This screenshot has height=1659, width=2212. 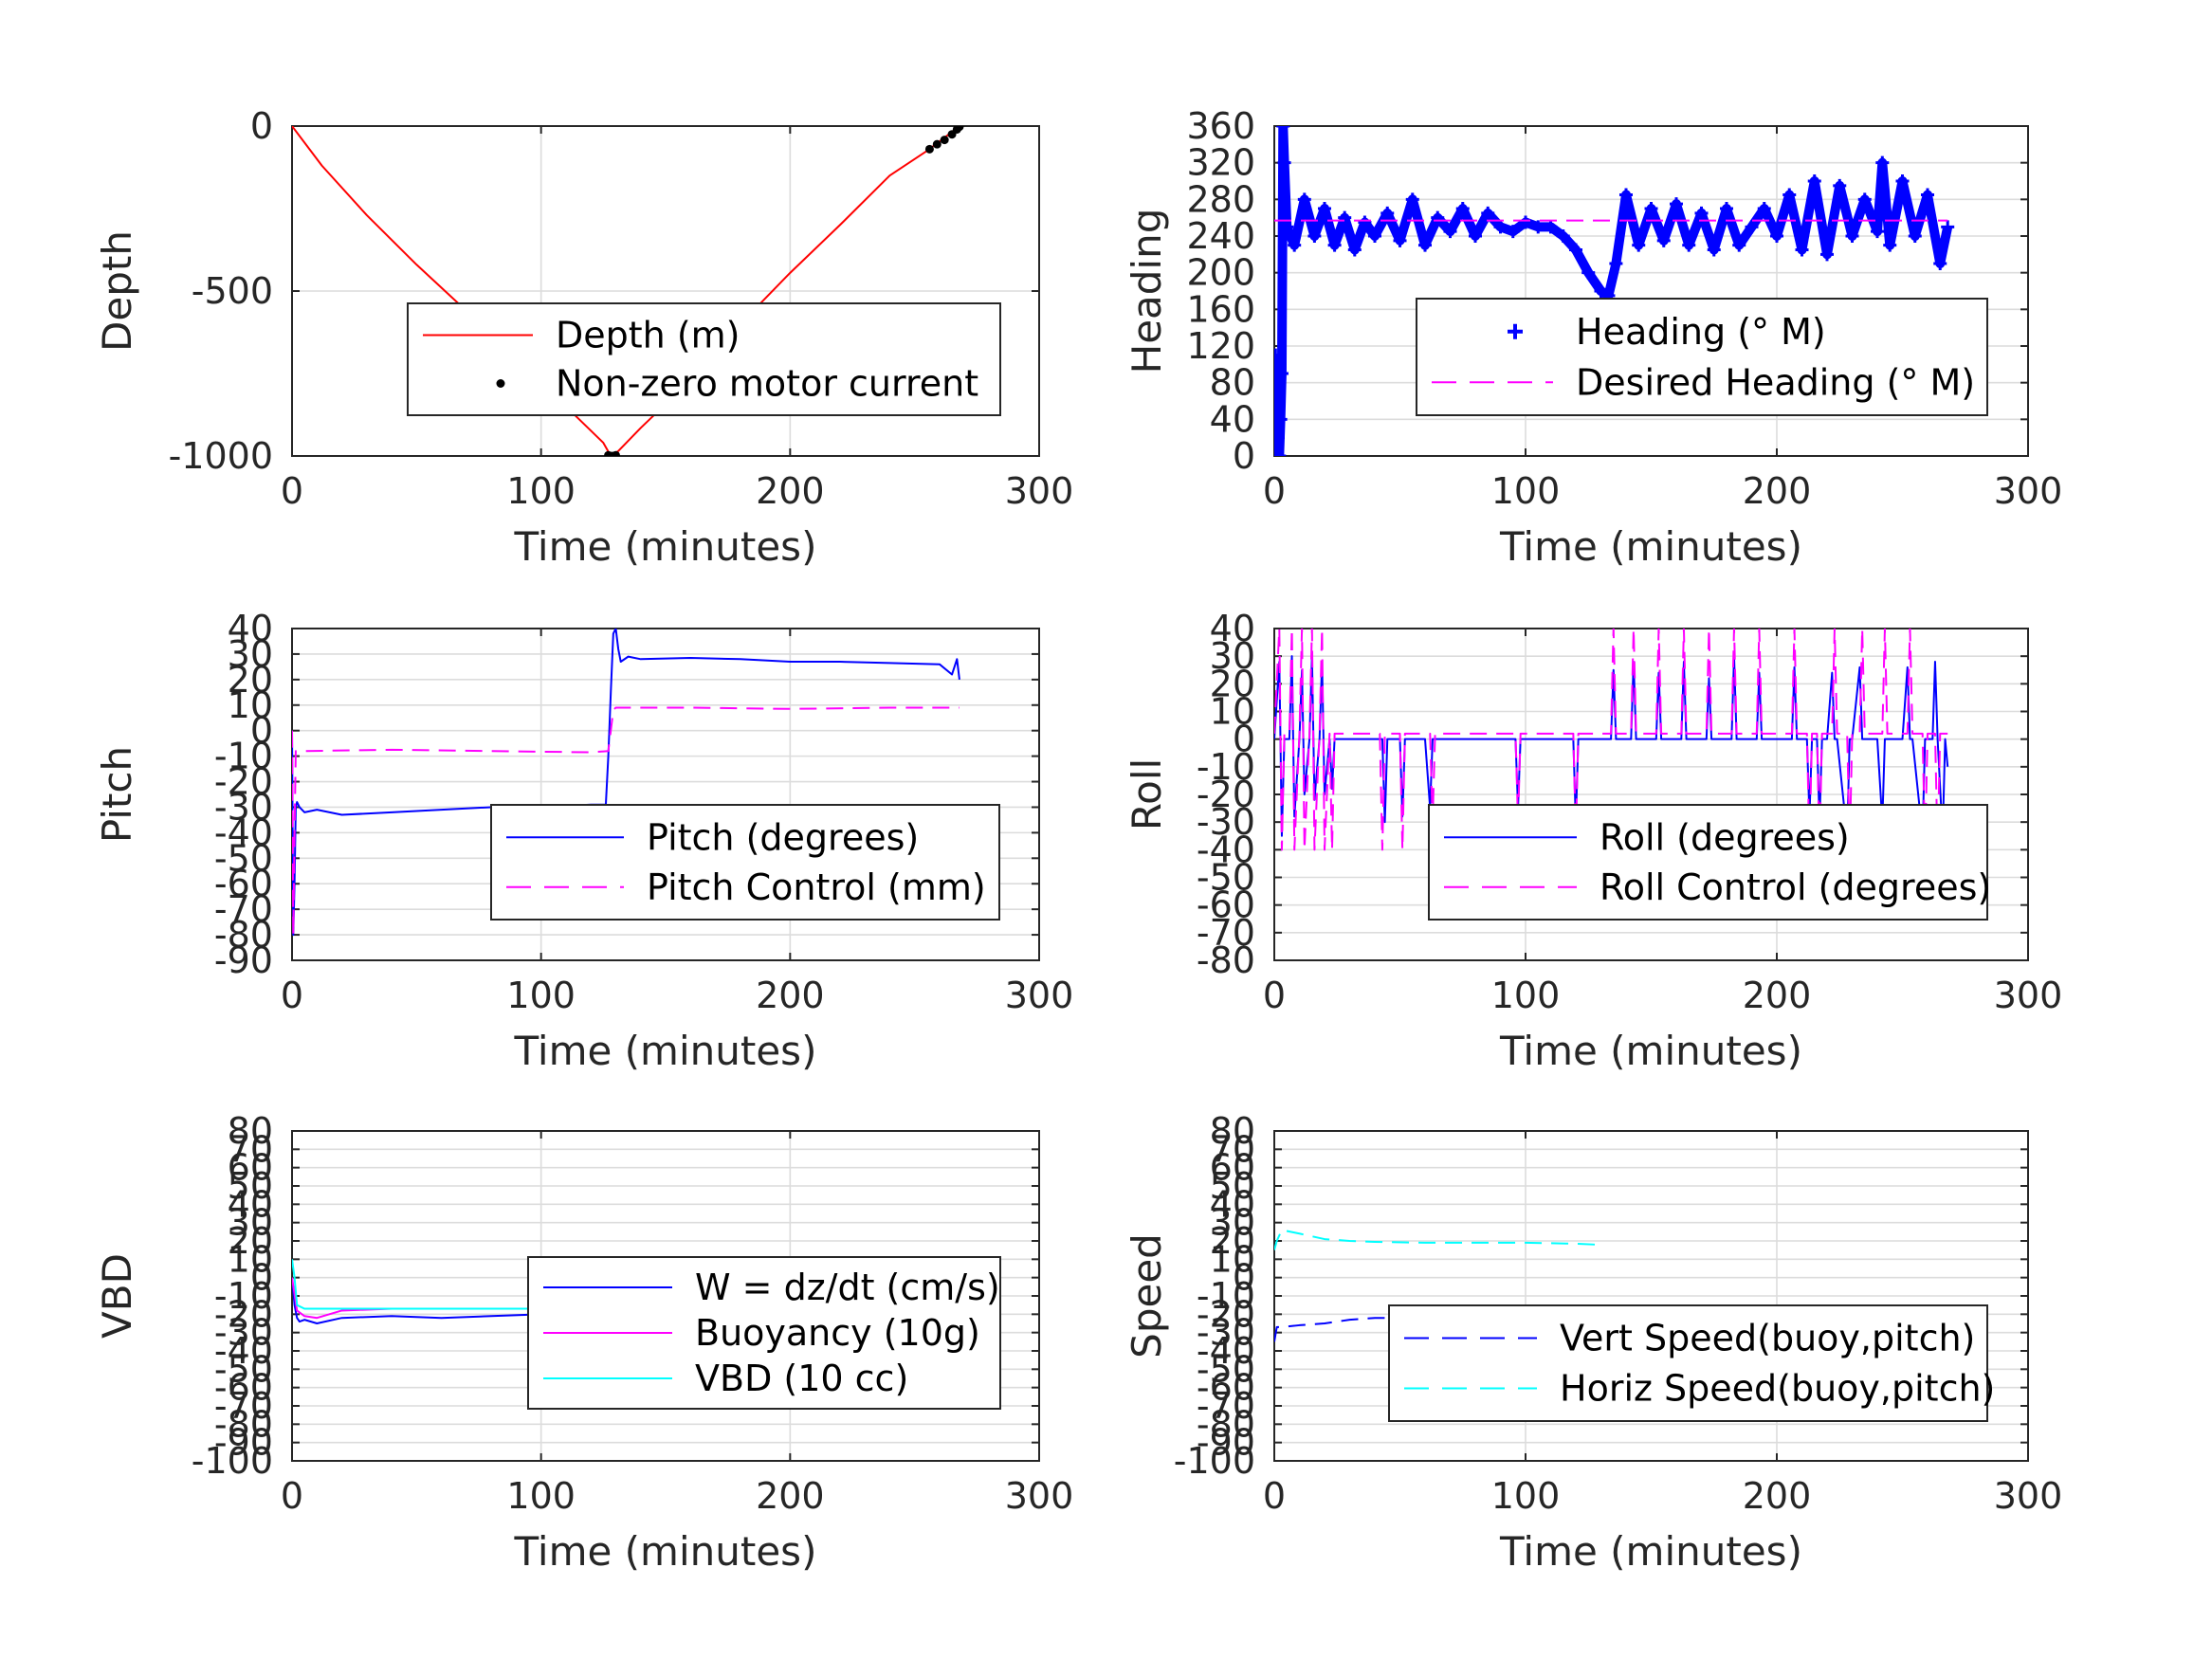 What do you see at coordinates (1147, 794) in the screenshot?
I see `y-axis-label: Roll` at bounding box center [1147, 794].